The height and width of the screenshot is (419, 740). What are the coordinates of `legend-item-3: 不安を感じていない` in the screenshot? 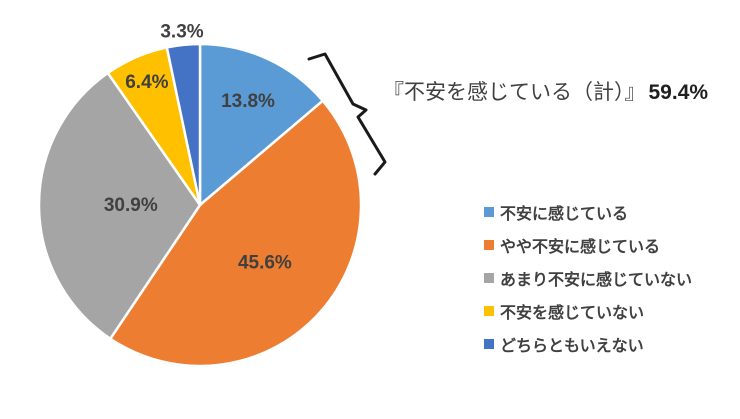 It's located at (588, 310).